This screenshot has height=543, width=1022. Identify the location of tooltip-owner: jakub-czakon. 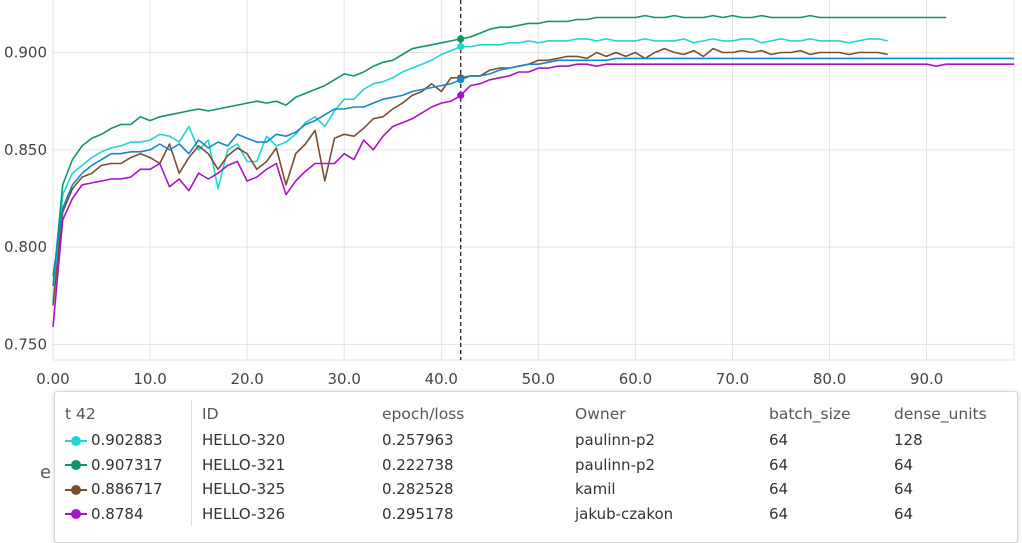
(624, 513).